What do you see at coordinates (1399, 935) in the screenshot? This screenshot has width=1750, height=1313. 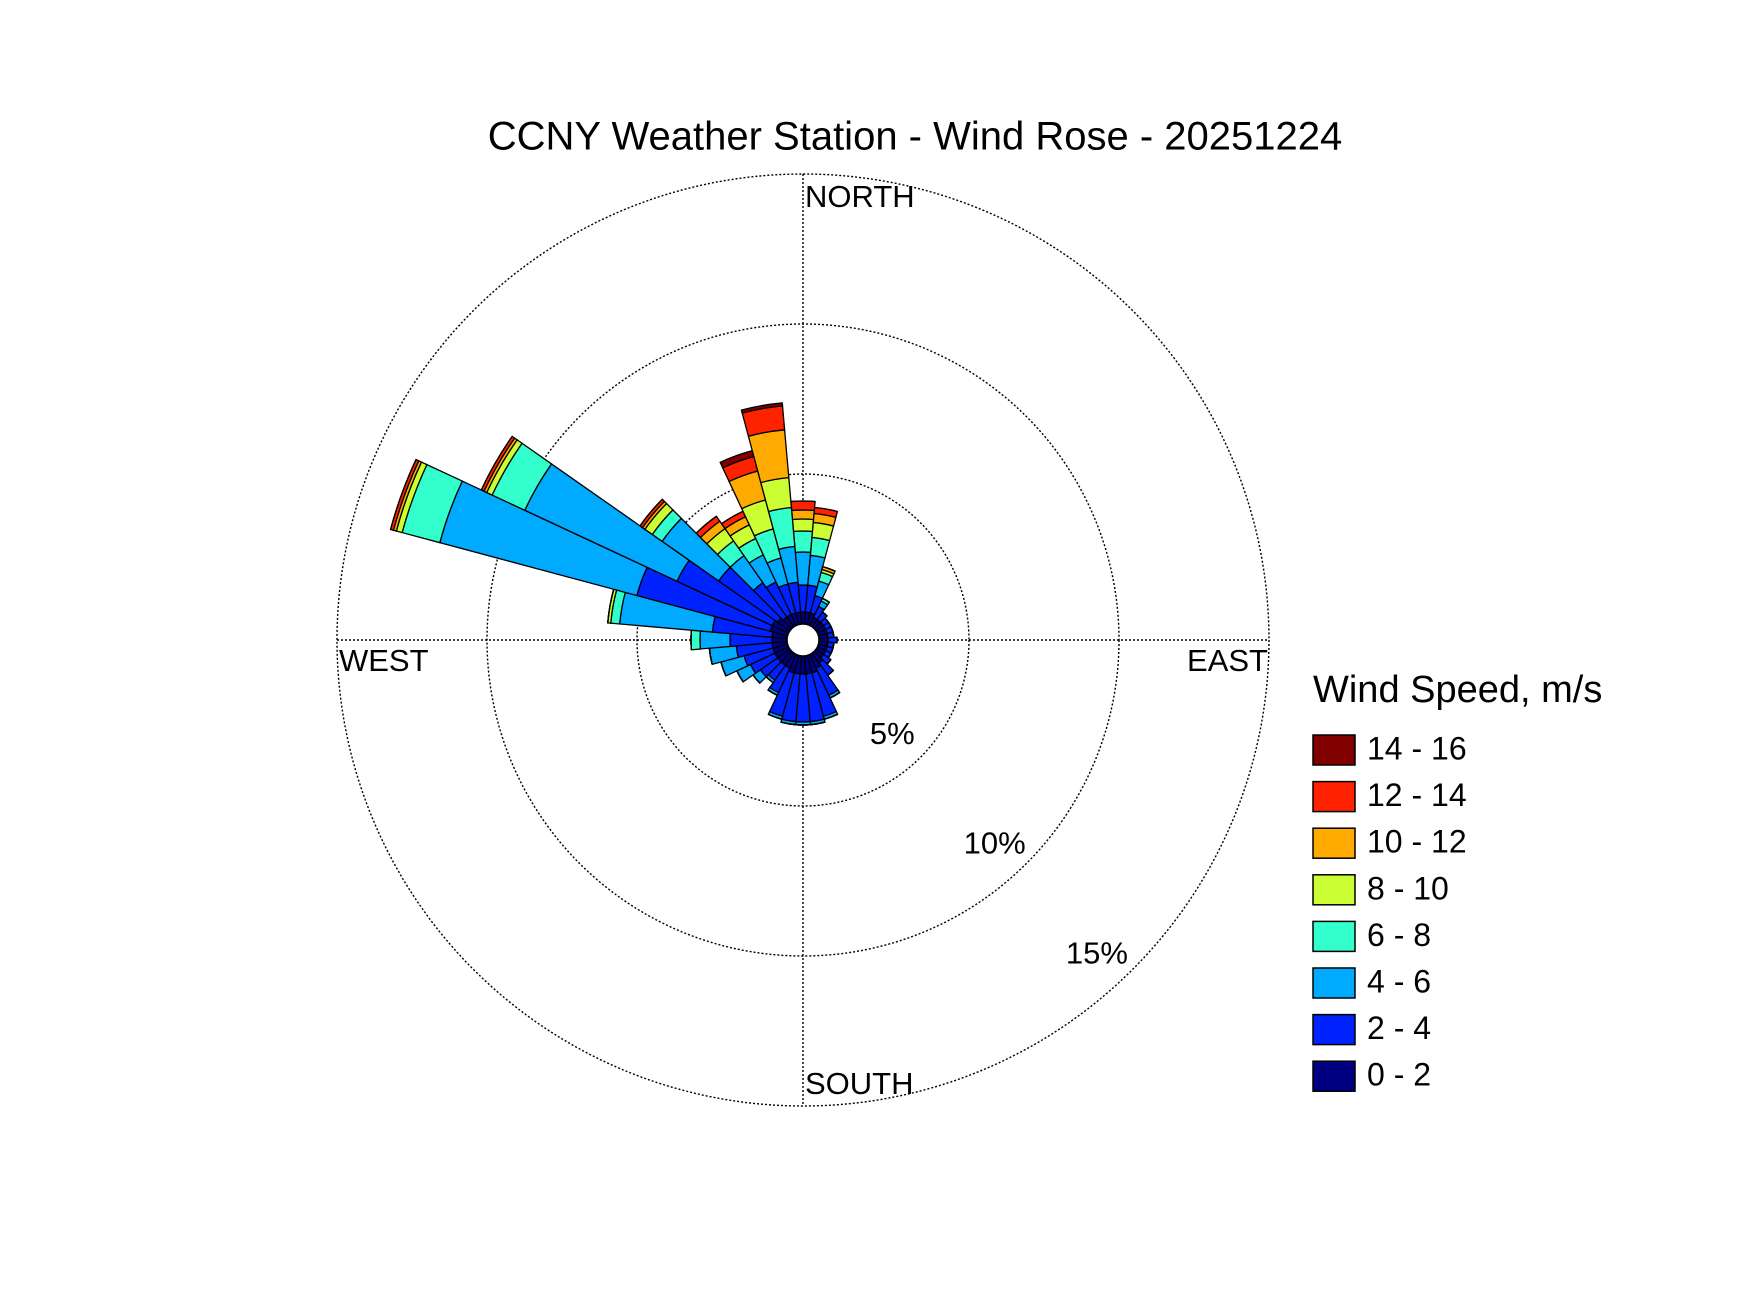 I see `legend-label: 6 - 8` at bounding box center [1399, 935].